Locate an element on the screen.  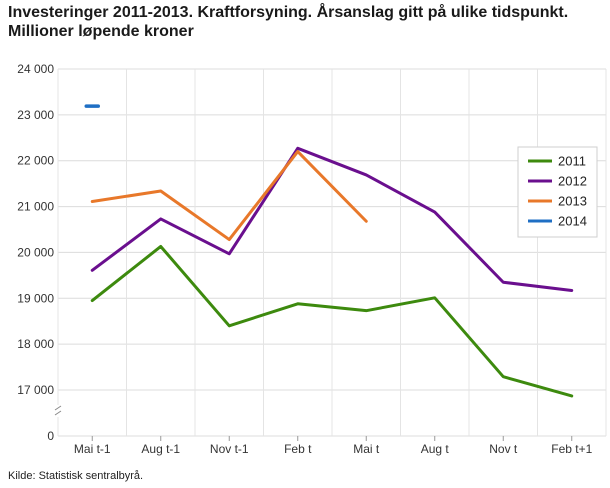
y-tick-label: 21 000 is located at coordinates (35, 207).